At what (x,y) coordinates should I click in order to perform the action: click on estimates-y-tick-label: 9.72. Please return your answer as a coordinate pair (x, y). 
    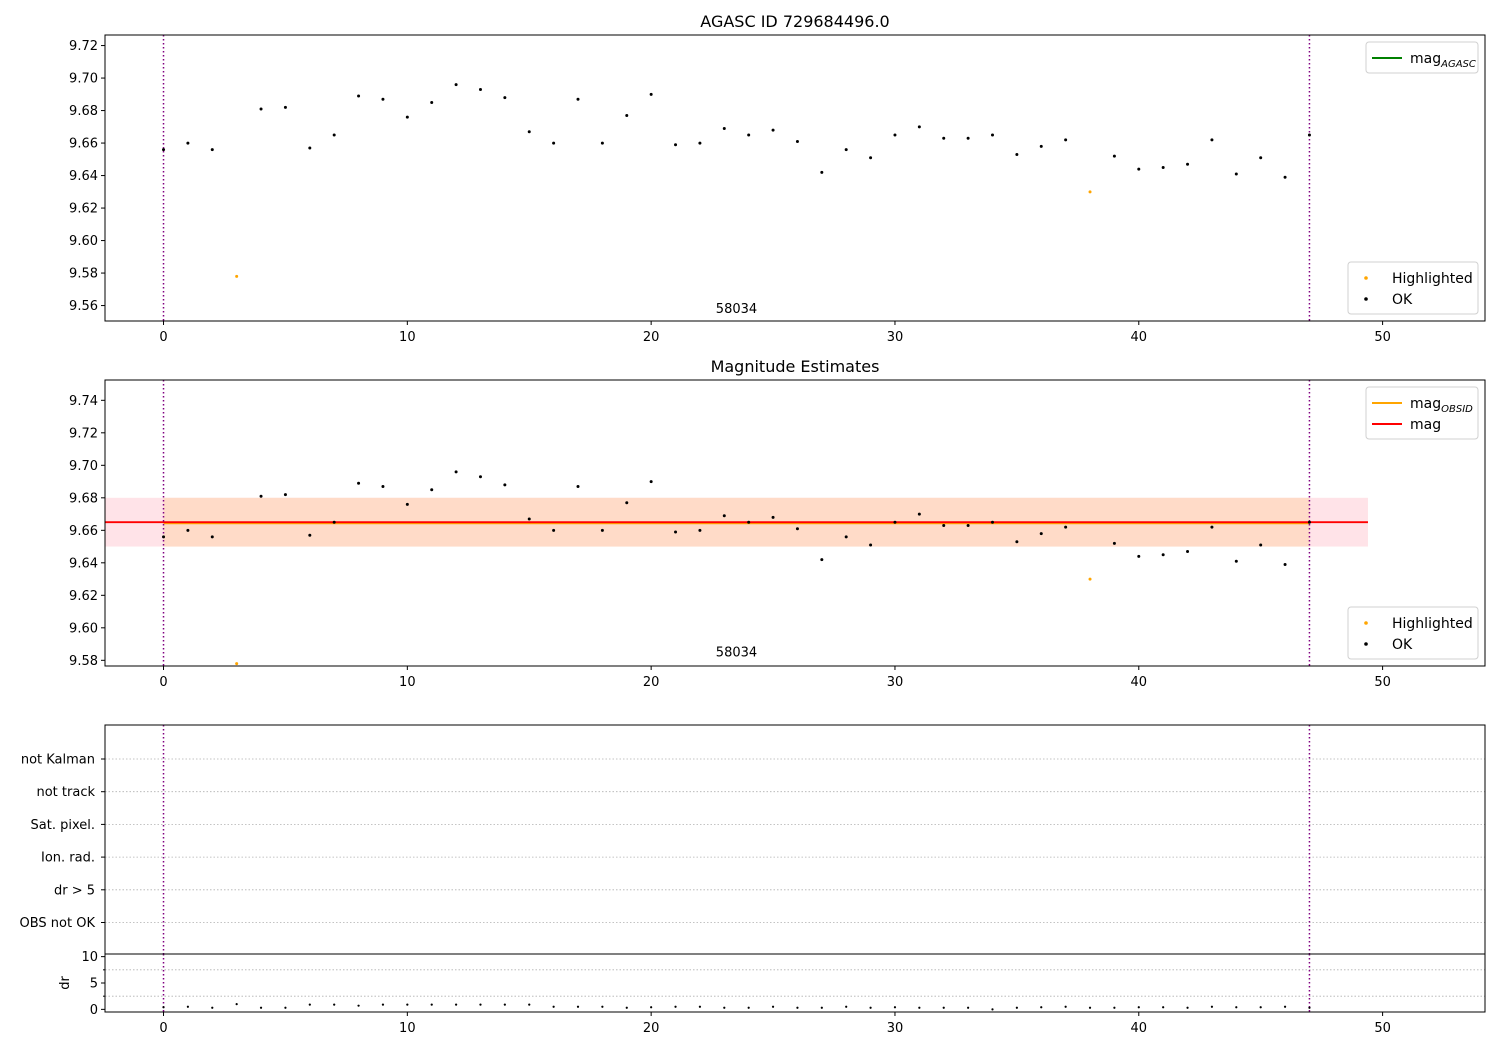
    Looking at the image, I should click on (83, 433).